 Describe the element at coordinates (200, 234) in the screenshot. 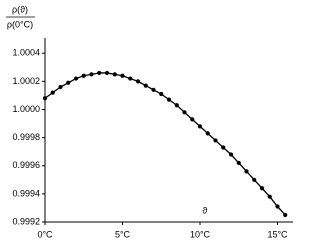

I see `x-tick-label: 10°C` at that location.